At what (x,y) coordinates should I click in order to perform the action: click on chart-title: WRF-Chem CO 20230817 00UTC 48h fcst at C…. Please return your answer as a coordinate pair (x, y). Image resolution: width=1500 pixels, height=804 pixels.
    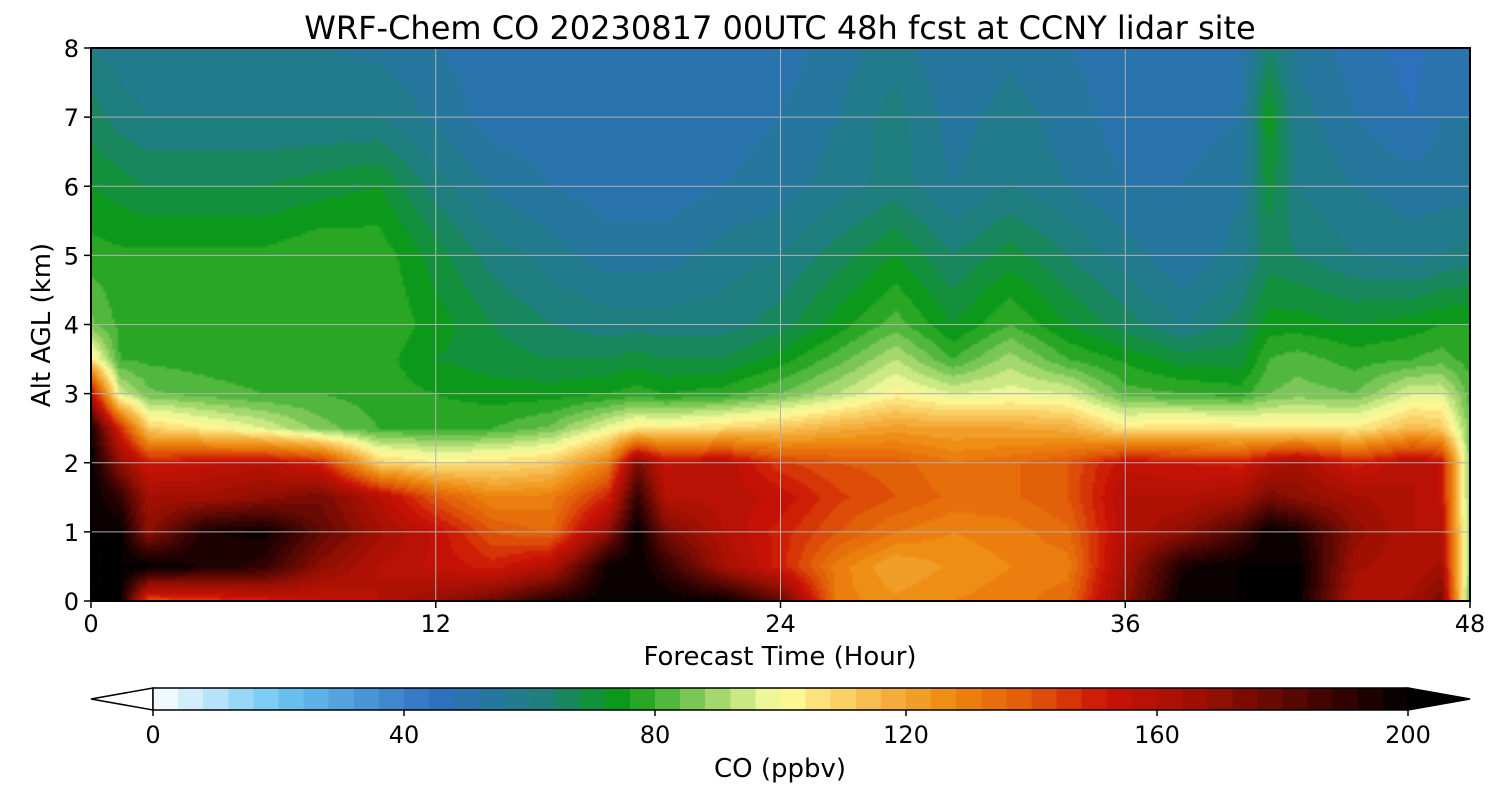
    Looking at the image, I should click on (779, 28).